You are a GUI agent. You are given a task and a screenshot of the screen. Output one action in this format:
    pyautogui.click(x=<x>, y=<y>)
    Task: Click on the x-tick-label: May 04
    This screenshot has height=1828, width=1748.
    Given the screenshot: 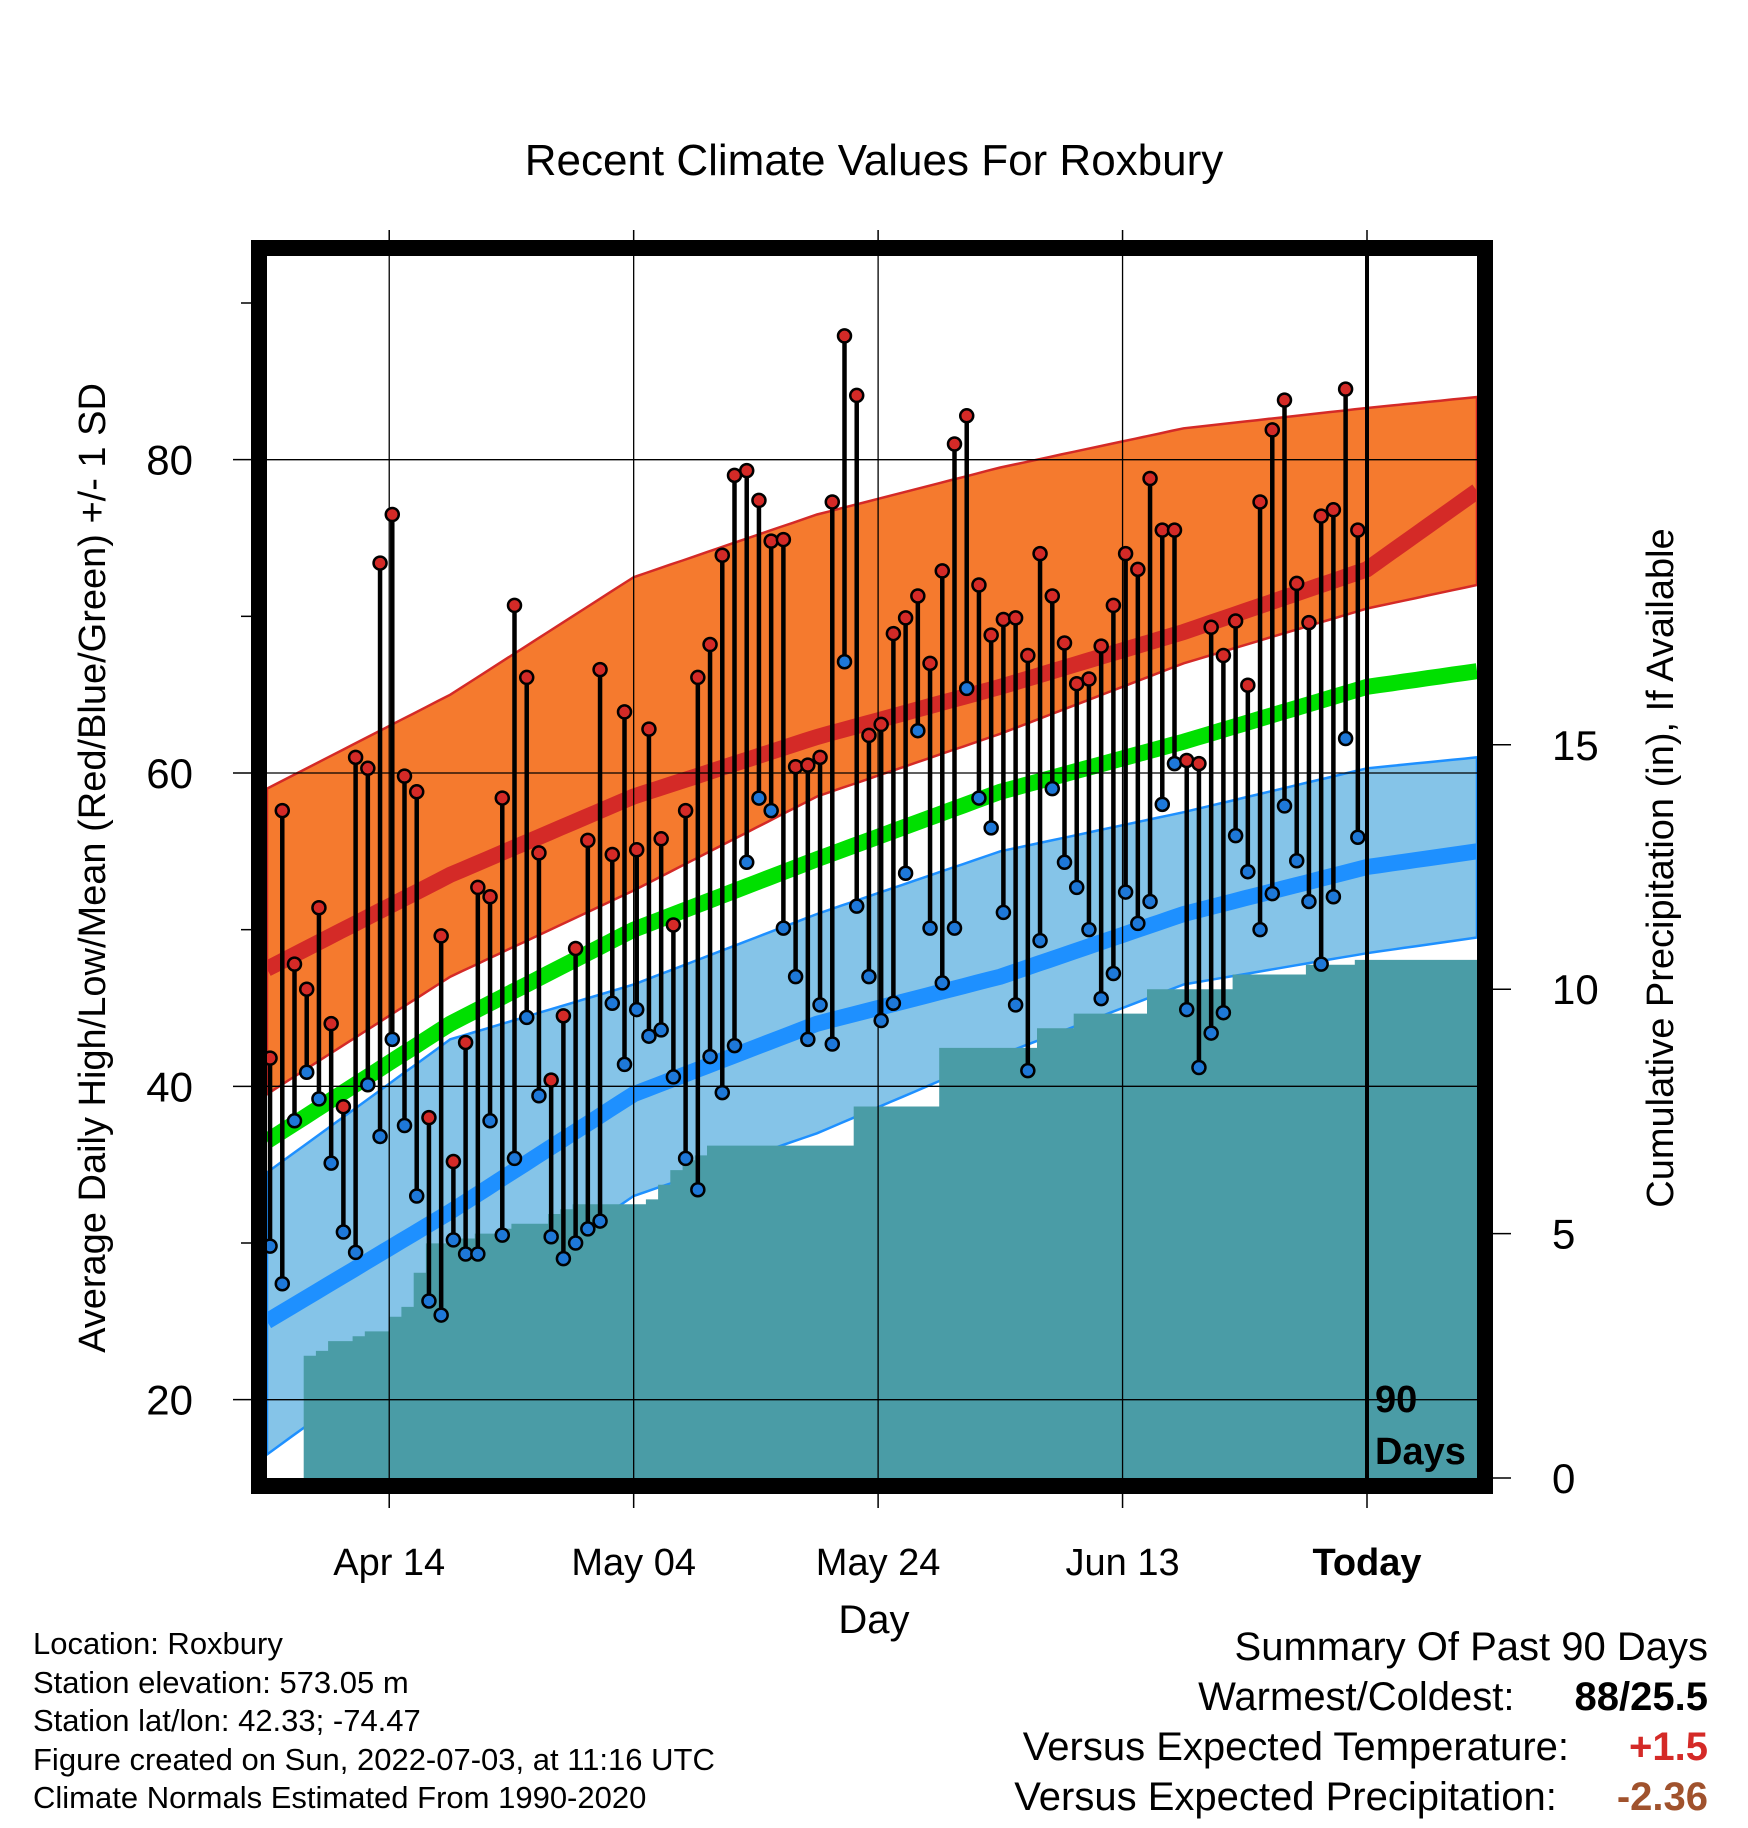 What is the action you would take?
    pyautogui.click(x=633, y=1563)
    